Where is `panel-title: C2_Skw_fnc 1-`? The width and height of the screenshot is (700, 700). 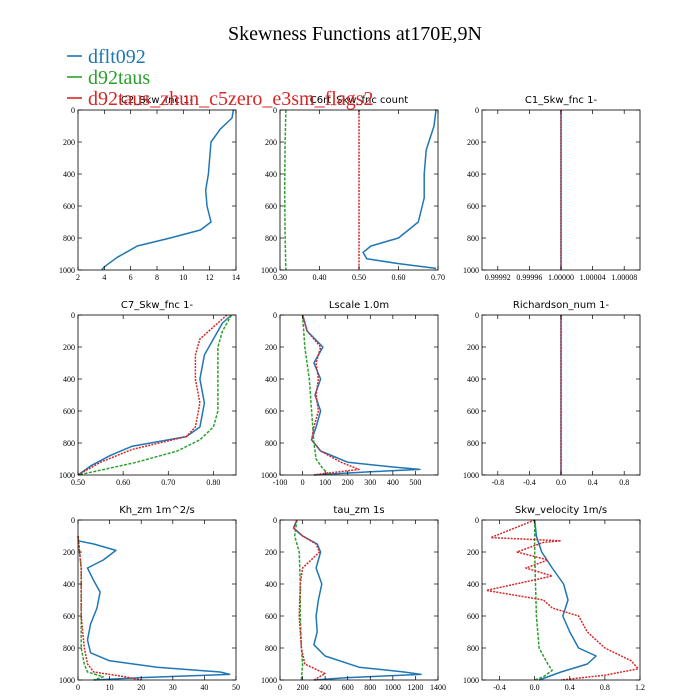 panel-title: C2_Skw_fnc 1- is located at coordinates (157, 100).